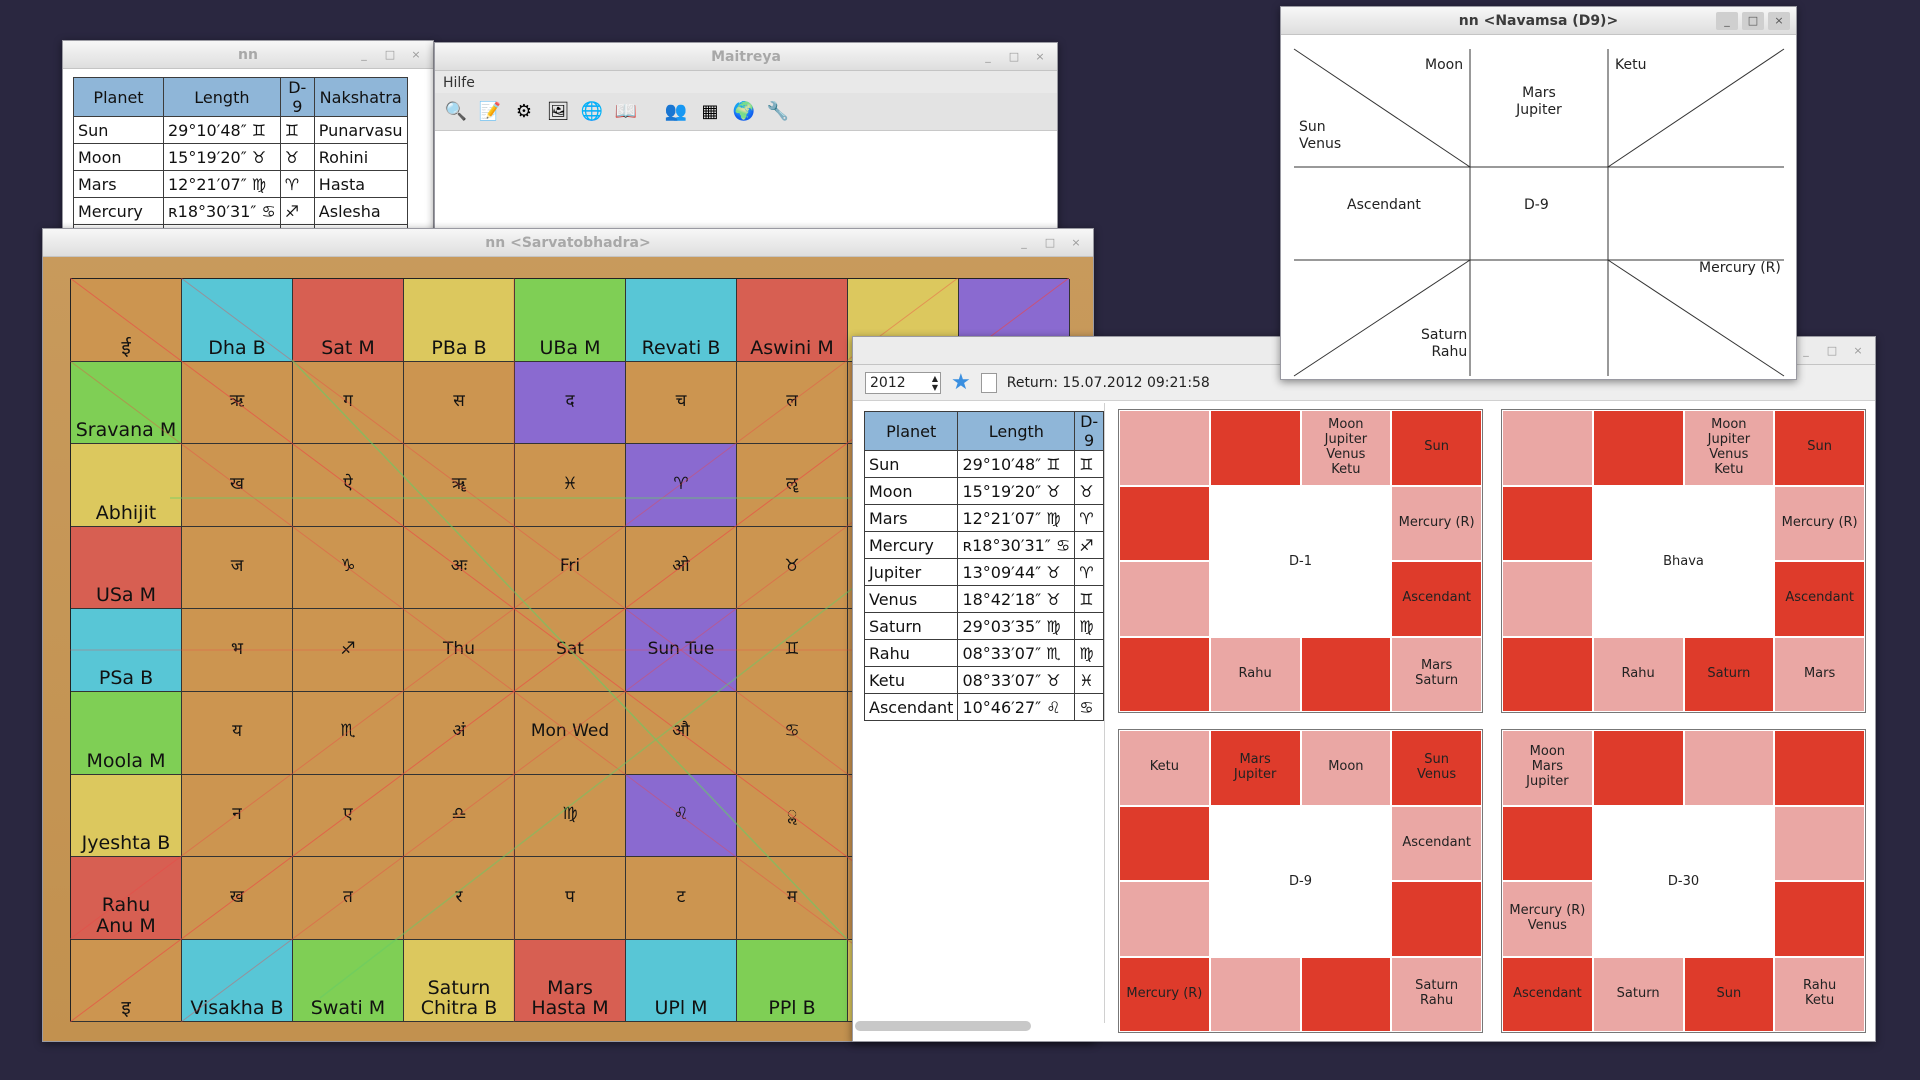  Describe the element at coordinates (988, 382) in the screenshot. I see `note-icon` at that location.